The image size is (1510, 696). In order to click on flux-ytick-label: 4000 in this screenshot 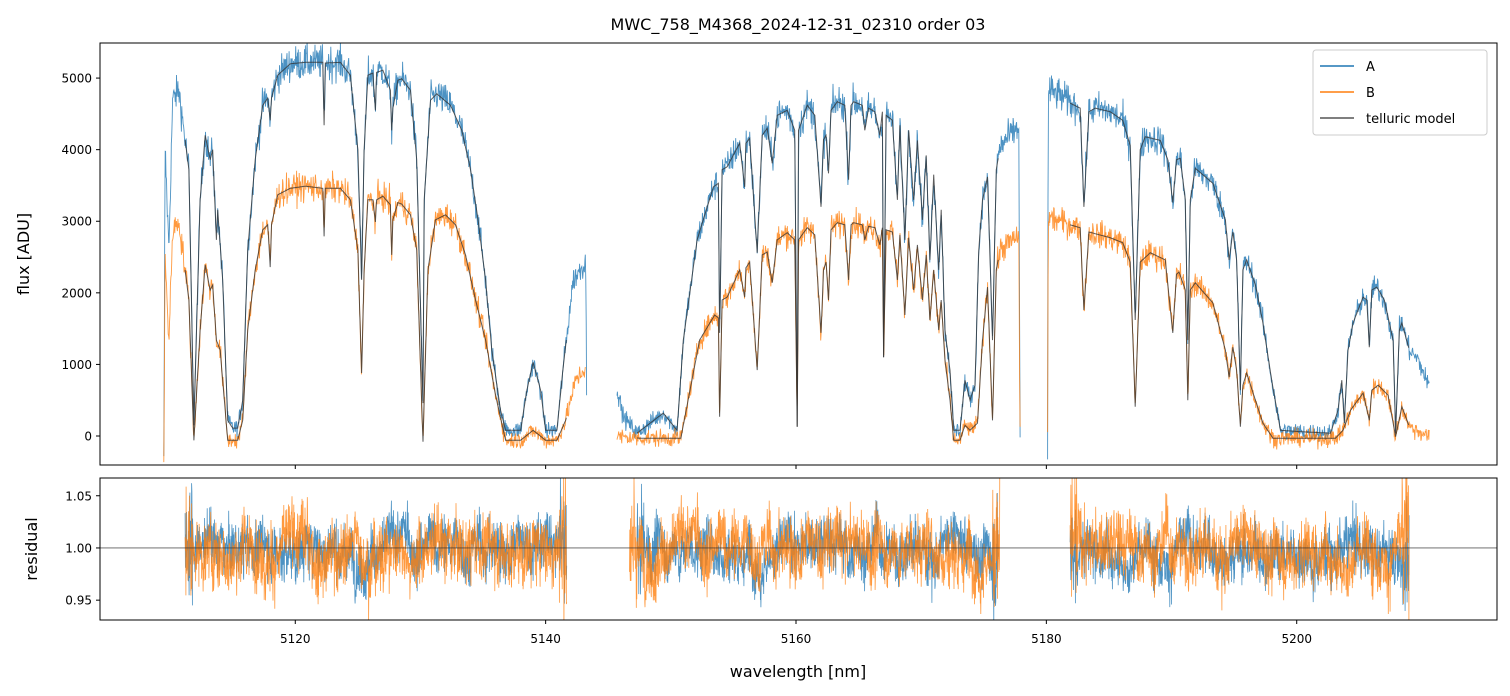, I will do `click(76, 150)`.